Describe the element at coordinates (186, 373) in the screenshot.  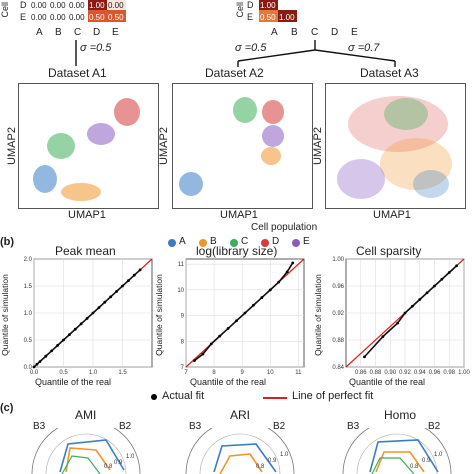
I see `x-tick-label: 7` at that location.